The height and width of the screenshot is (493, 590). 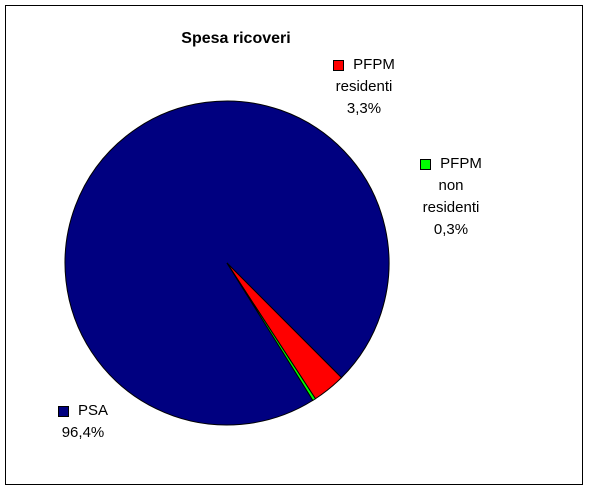 I want to click on slice-percent: 3,3%, so click(x=364, y=108).